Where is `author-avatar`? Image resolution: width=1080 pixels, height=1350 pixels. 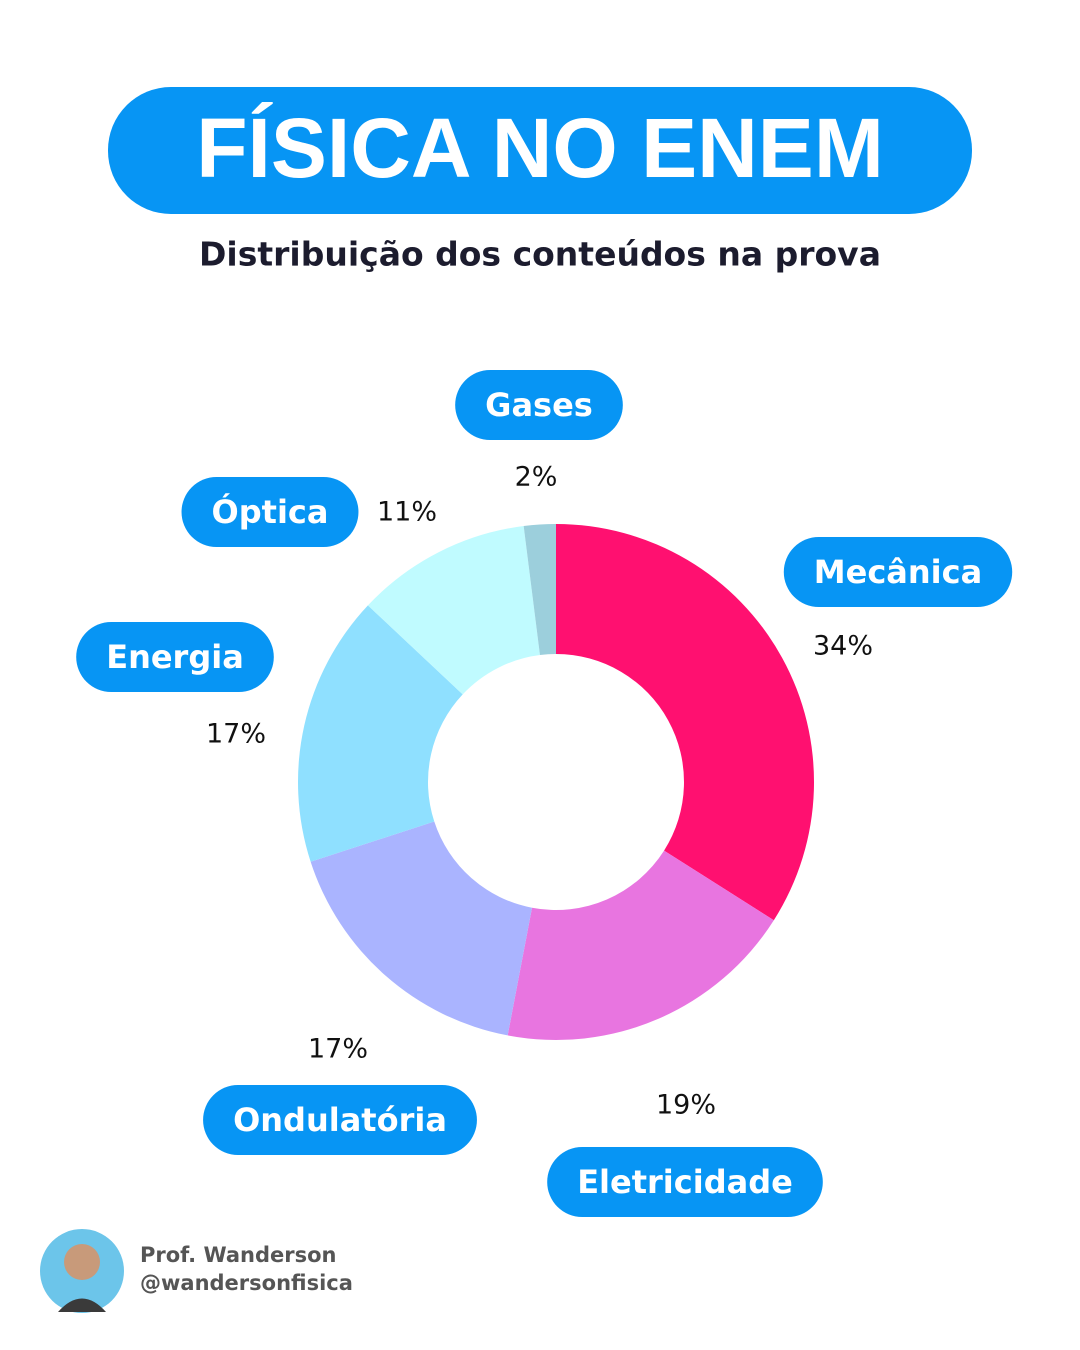
author-avatar is located at coordinates (82, 1271).